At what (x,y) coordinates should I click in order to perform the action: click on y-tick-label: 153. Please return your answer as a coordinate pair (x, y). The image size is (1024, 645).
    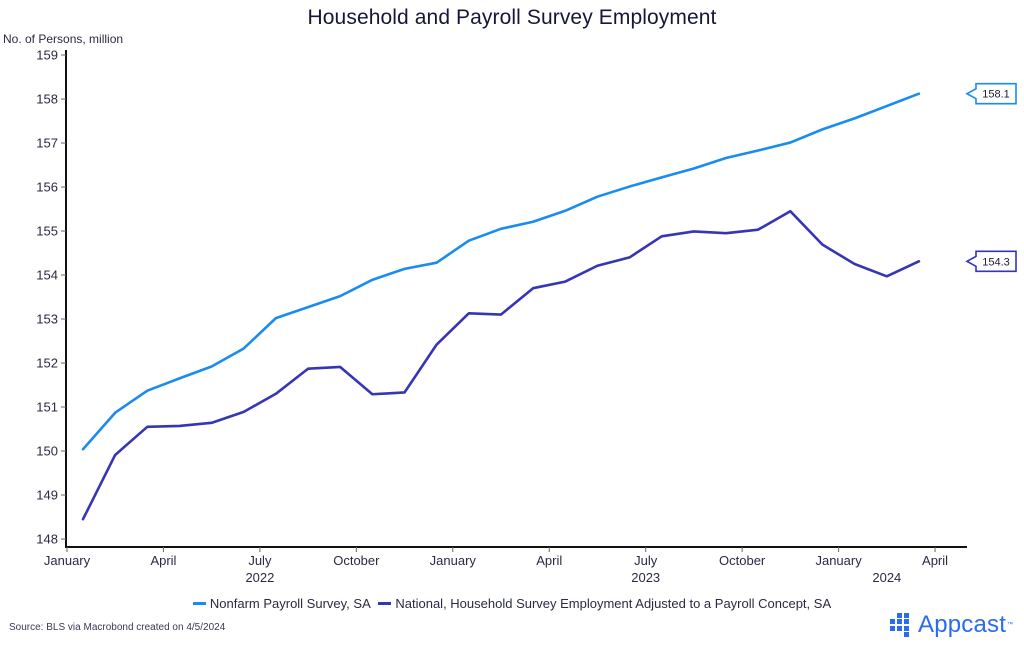
    Looking at the image, I should click on (47, 319).